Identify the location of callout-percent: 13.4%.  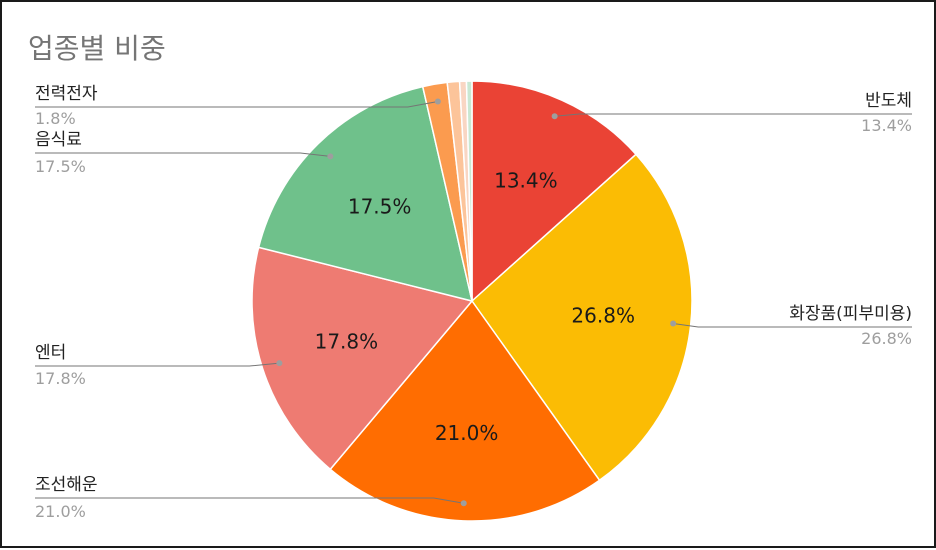
(886, 125).